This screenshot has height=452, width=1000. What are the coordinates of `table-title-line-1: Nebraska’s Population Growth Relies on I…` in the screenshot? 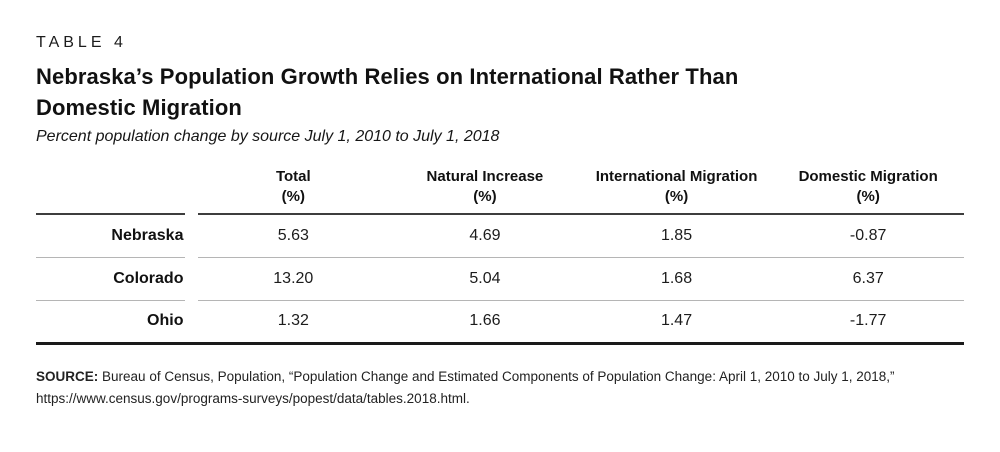 It's located at (387, 76).